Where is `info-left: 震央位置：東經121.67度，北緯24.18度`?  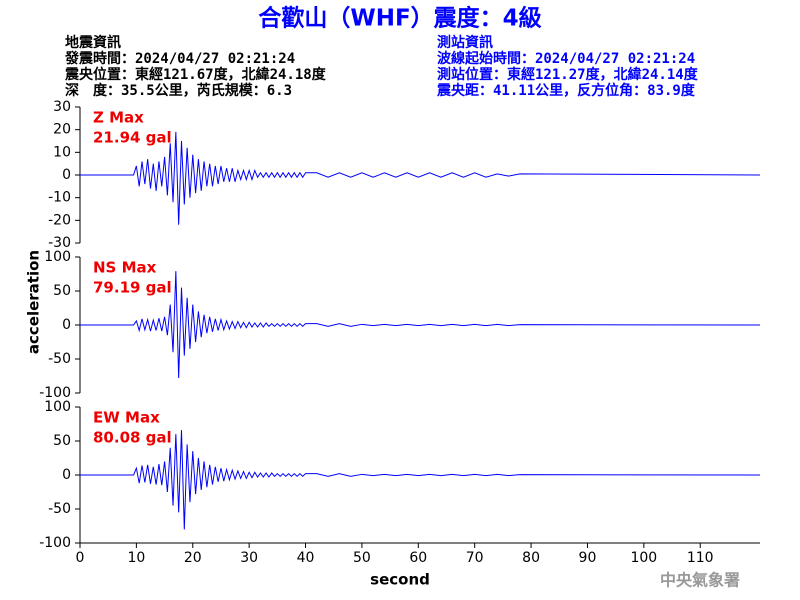 info-left: 震央位置：東經121.67度，北緯24.18度 is located at coordinates (195, 74).